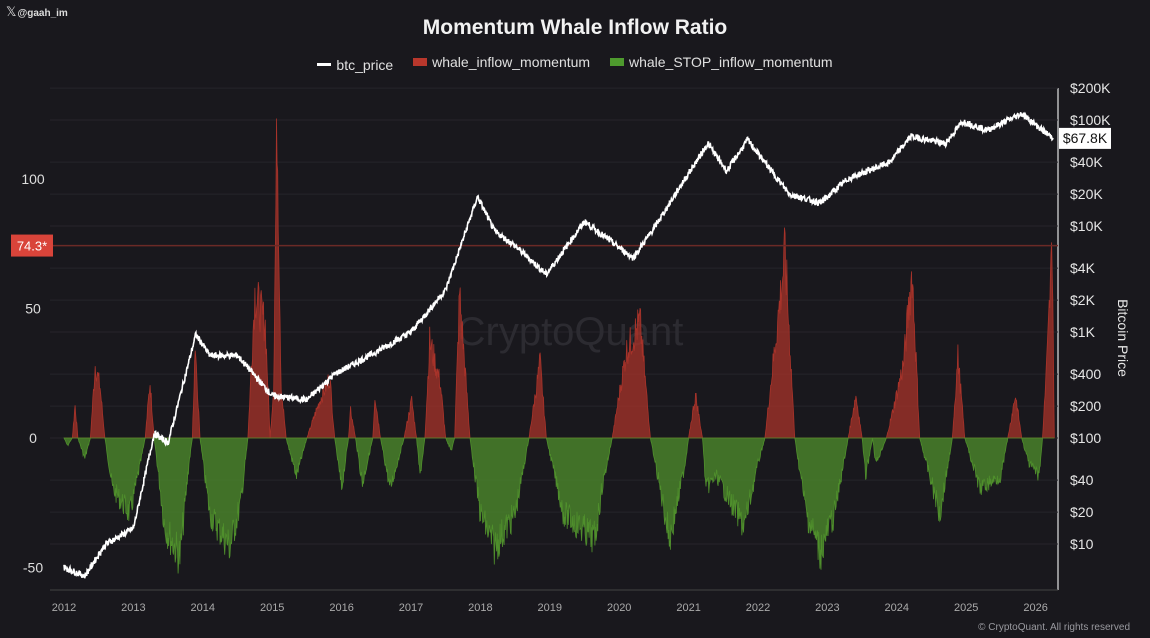 This screenshot has width=1150, height=638. I want to click on legend-label: whale_inflow_momentum, so click(511, 62).